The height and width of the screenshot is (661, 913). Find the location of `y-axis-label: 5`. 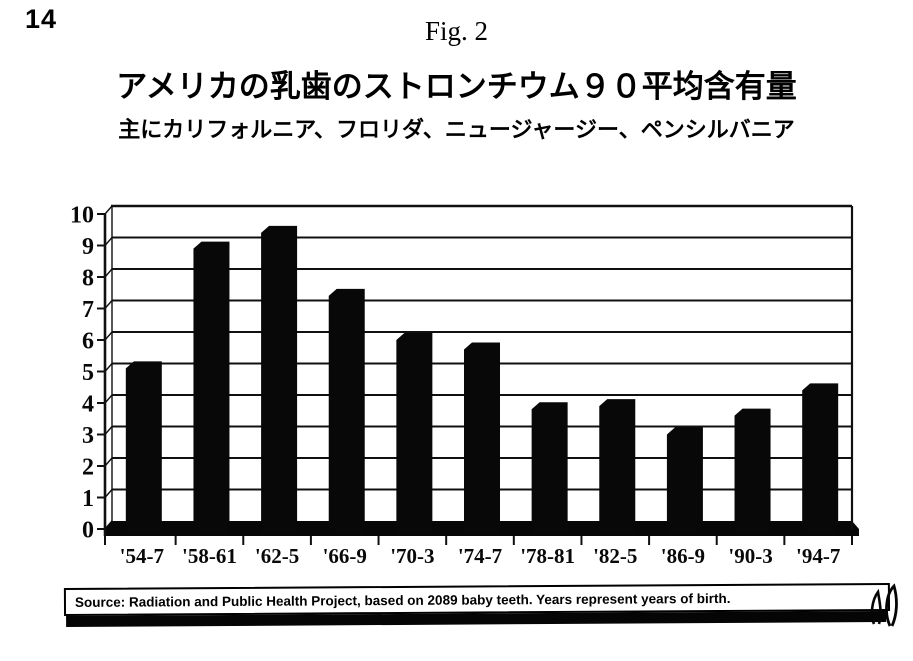

y-axis-label: 5 is located at coordinates (88, 373).